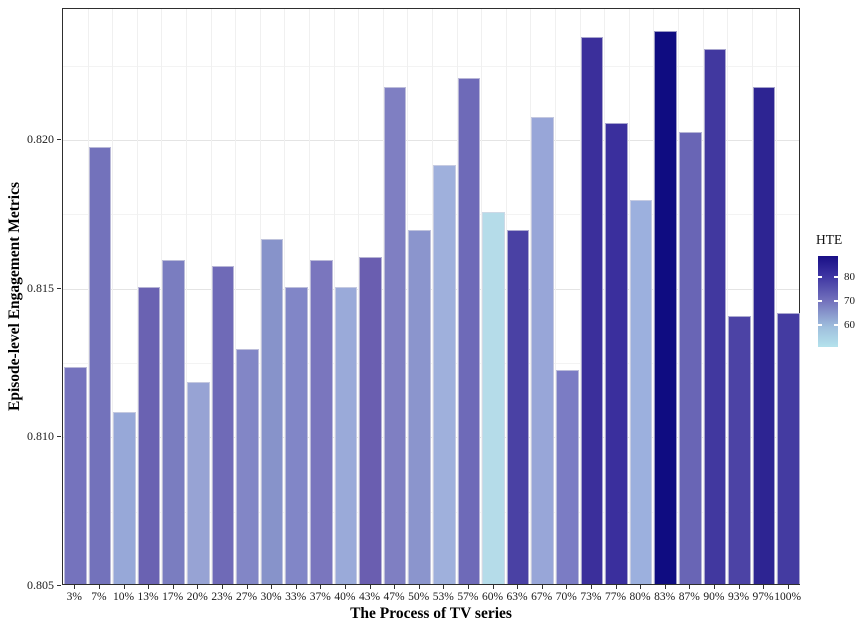 The image size is (866, 630). What do you see at coordinates (592, 310) in the screenshot?
I see `bar-73%` at bounding box center [592, 310].